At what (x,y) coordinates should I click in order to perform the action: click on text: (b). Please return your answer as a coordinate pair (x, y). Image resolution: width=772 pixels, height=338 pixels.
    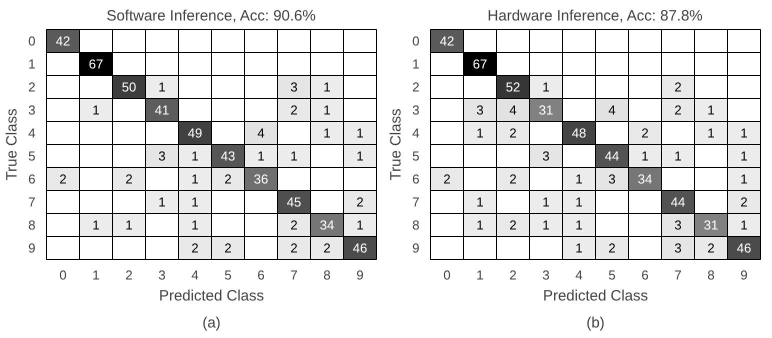
    Looking at the image, I should click on (595, 323).